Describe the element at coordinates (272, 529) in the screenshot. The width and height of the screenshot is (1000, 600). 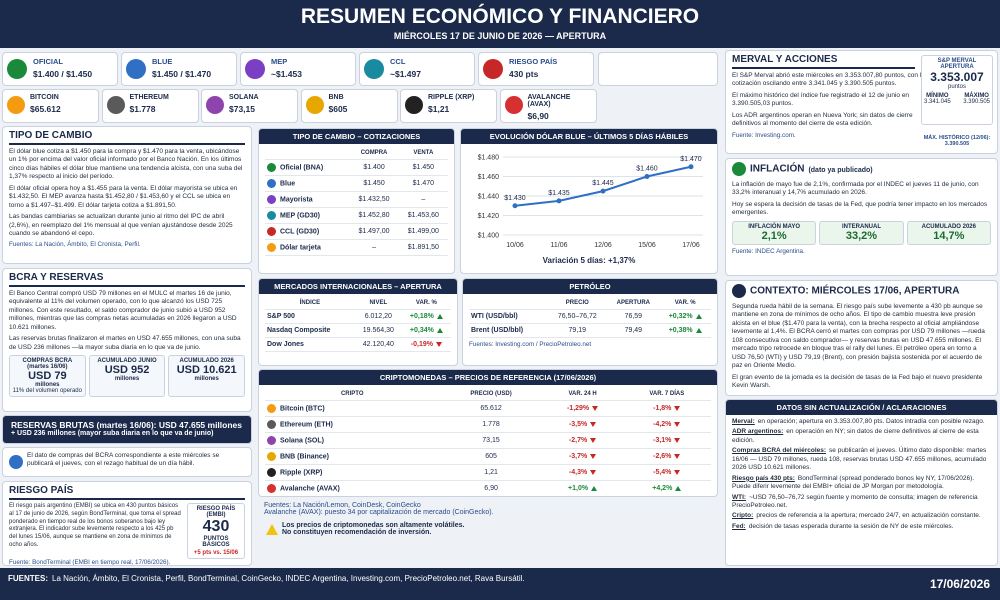
I see `warning-icon` at that location.